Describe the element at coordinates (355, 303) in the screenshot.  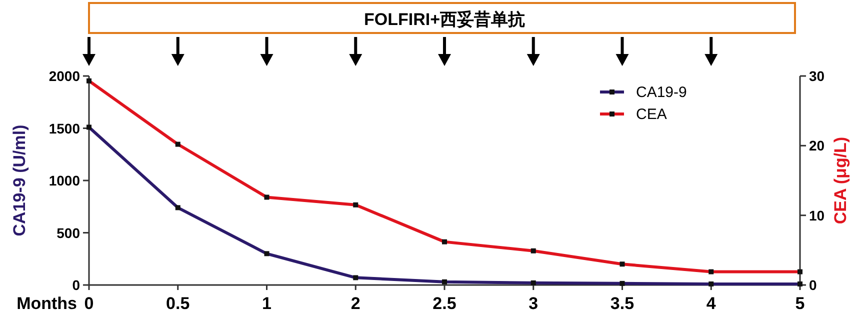
I see `x-tick-label: 2` at that location.